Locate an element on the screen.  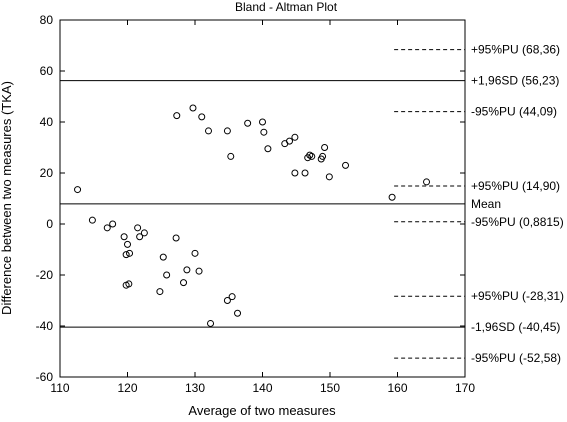
x-tick-label: 150 is located at coordinates (330, 388).